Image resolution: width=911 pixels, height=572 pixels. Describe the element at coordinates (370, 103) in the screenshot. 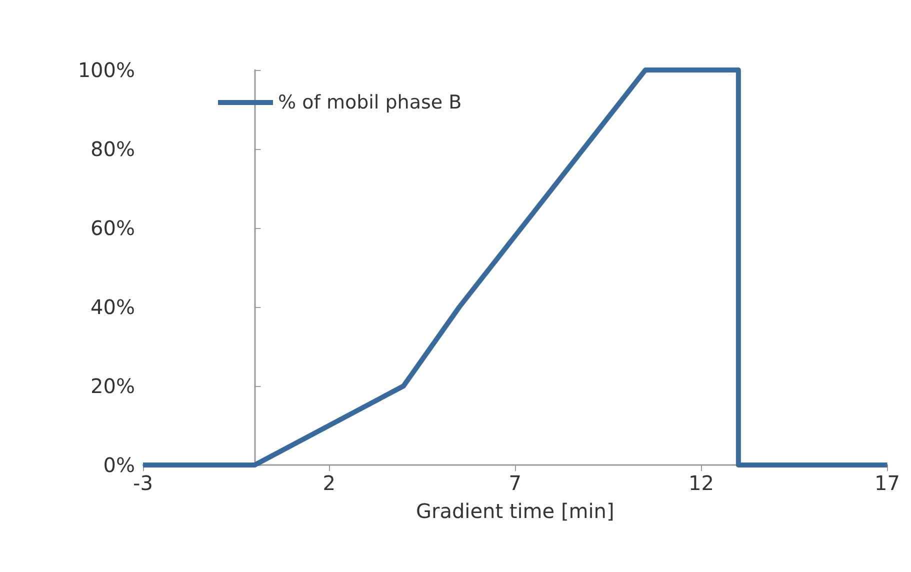

I see `legend-label: % of mobil phase B` at that location.